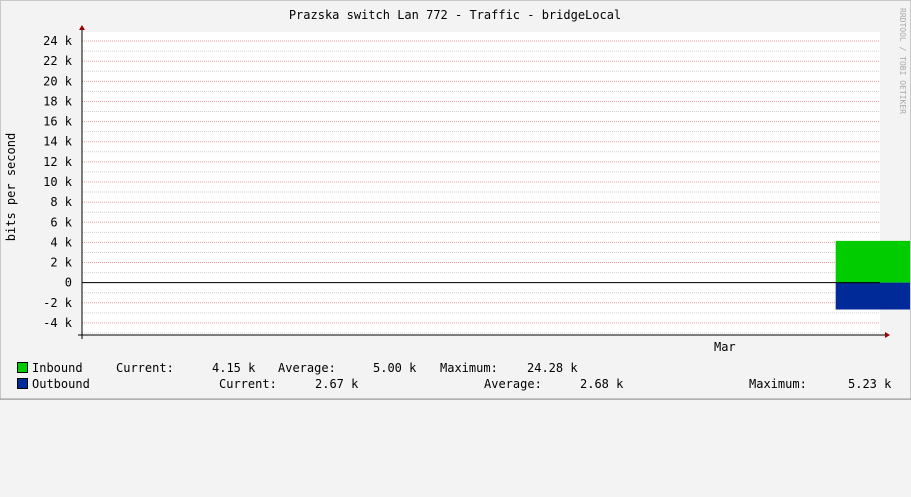  What do you see at coordinates (58, 142) in the screenshot?
I see `y-tick-label: 14 k` at bounding box center [58, 142].